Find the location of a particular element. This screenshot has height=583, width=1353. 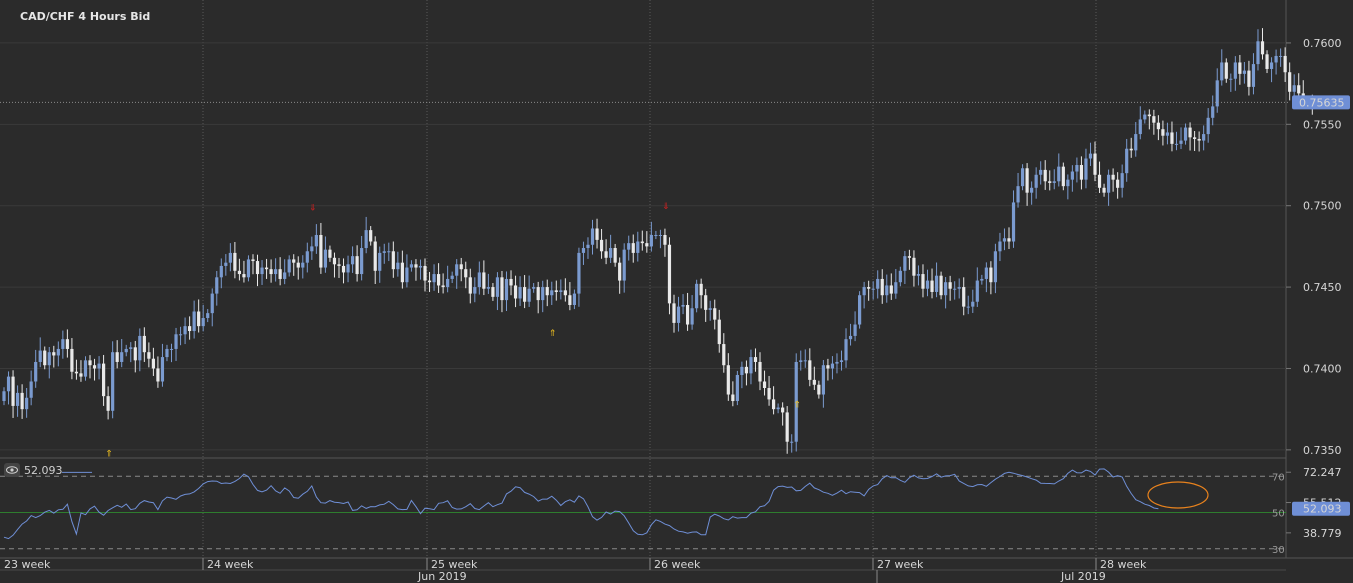

eye-icon is located at coordinates (12, 470).